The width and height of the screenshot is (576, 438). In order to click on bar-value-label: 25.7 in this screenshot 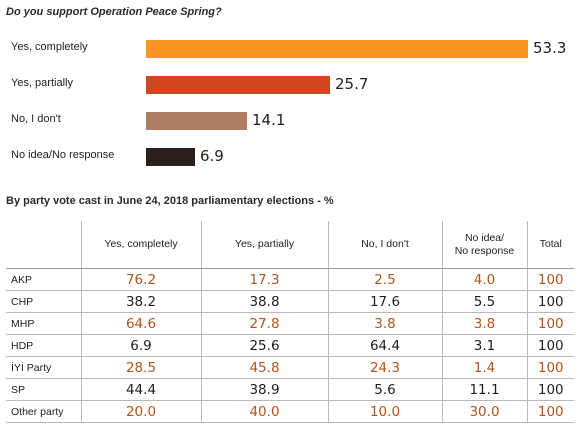, I will do `click(352, 84)`.